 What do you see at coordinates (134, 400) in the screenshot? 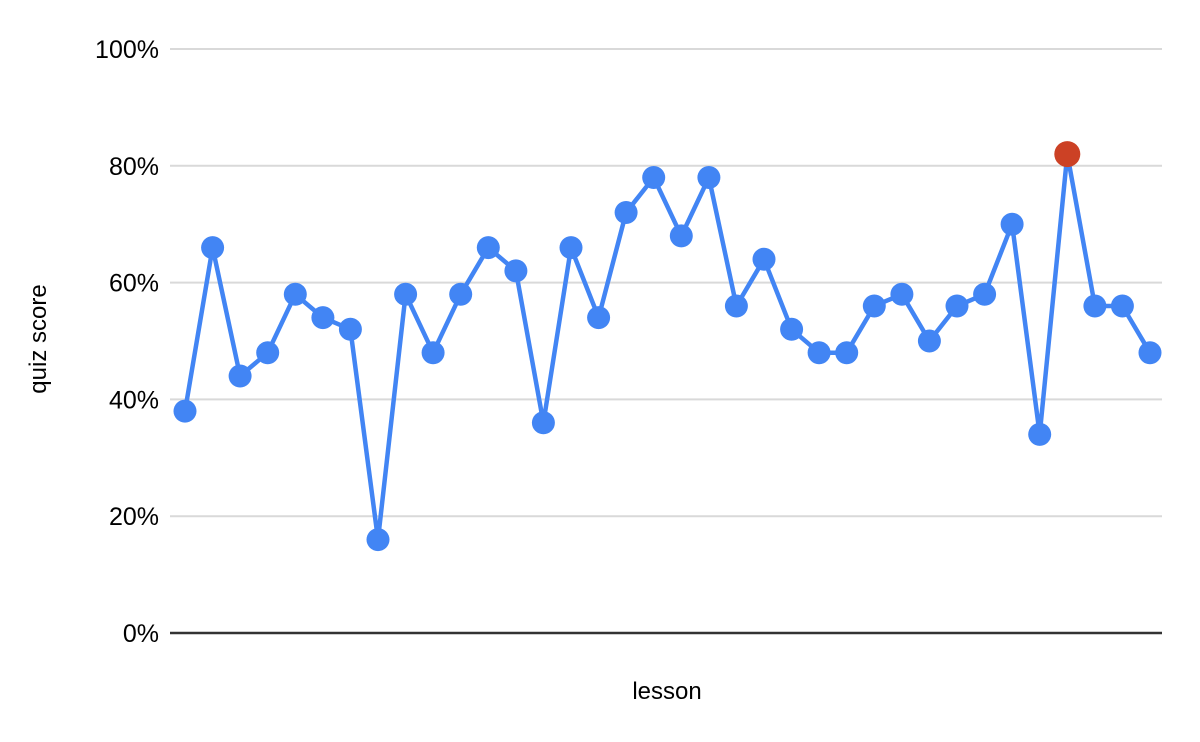
I see `y-tick-label: 40%` at bounding box center [134, 400].